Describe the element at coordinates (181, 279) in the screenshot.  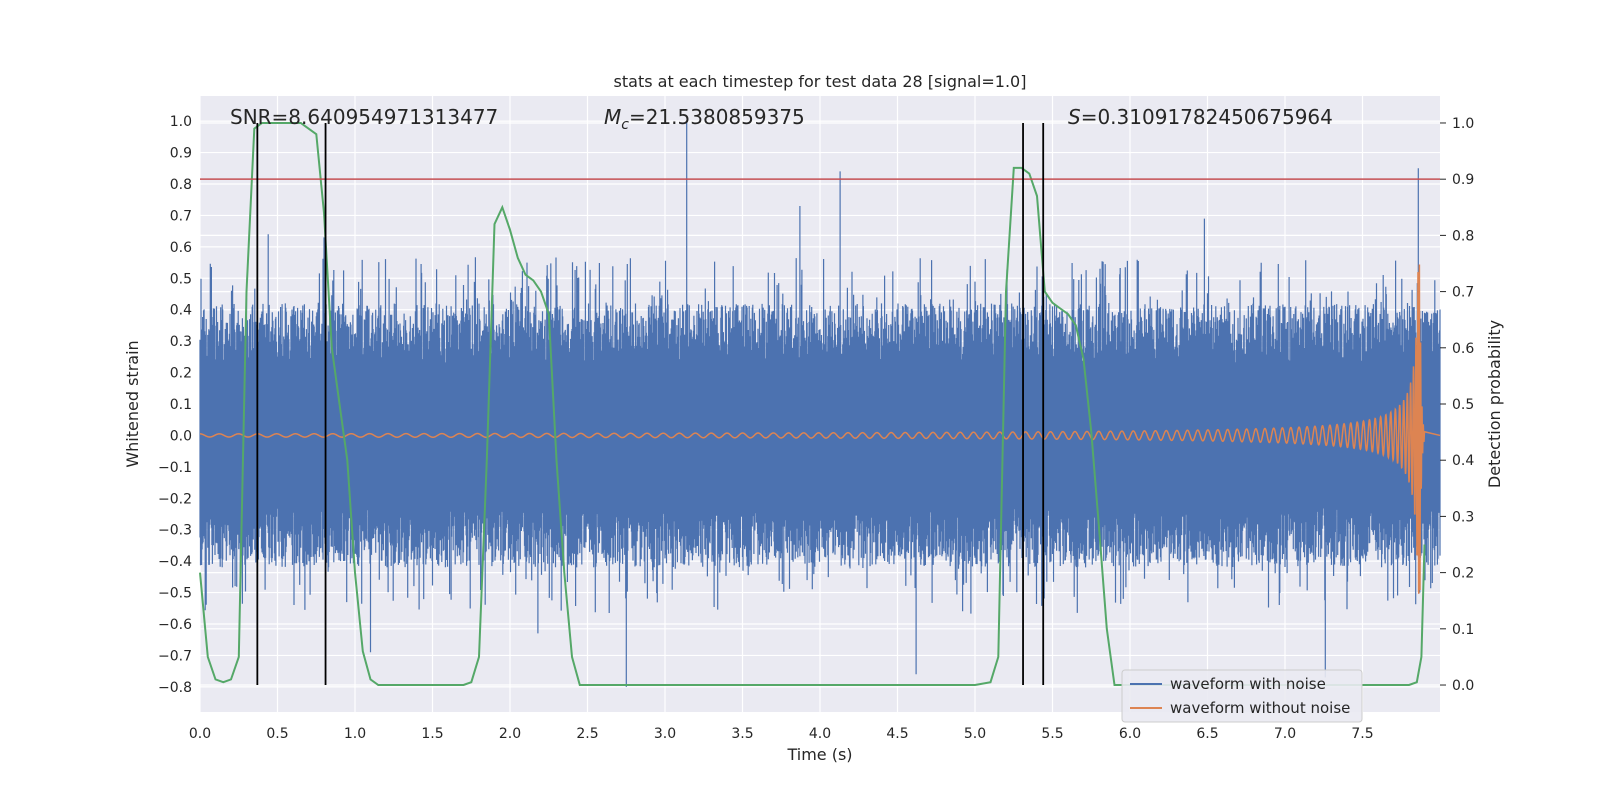
I see `y-tick-label: 0.5` at that location.